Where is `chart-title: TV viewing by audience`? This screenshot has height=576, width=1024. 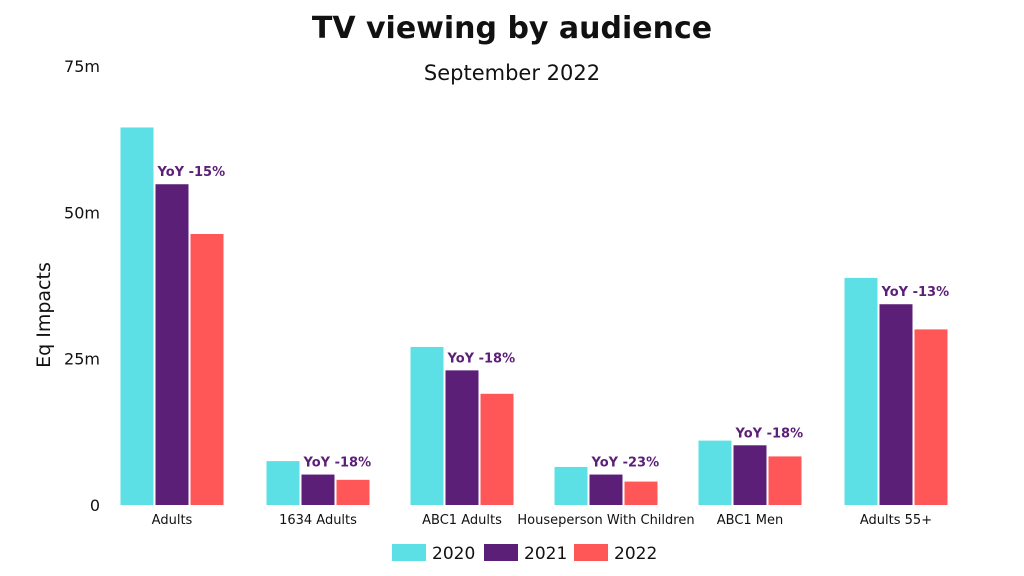 chart-title: TV viewing by audience is located at coordinates (512, 28).